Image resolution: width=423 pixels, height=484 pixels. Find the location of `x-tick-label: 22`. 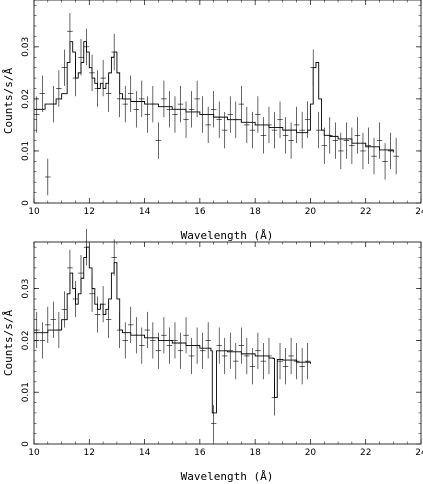

x-tick-label: 22 is located at coordinates (365, 453).